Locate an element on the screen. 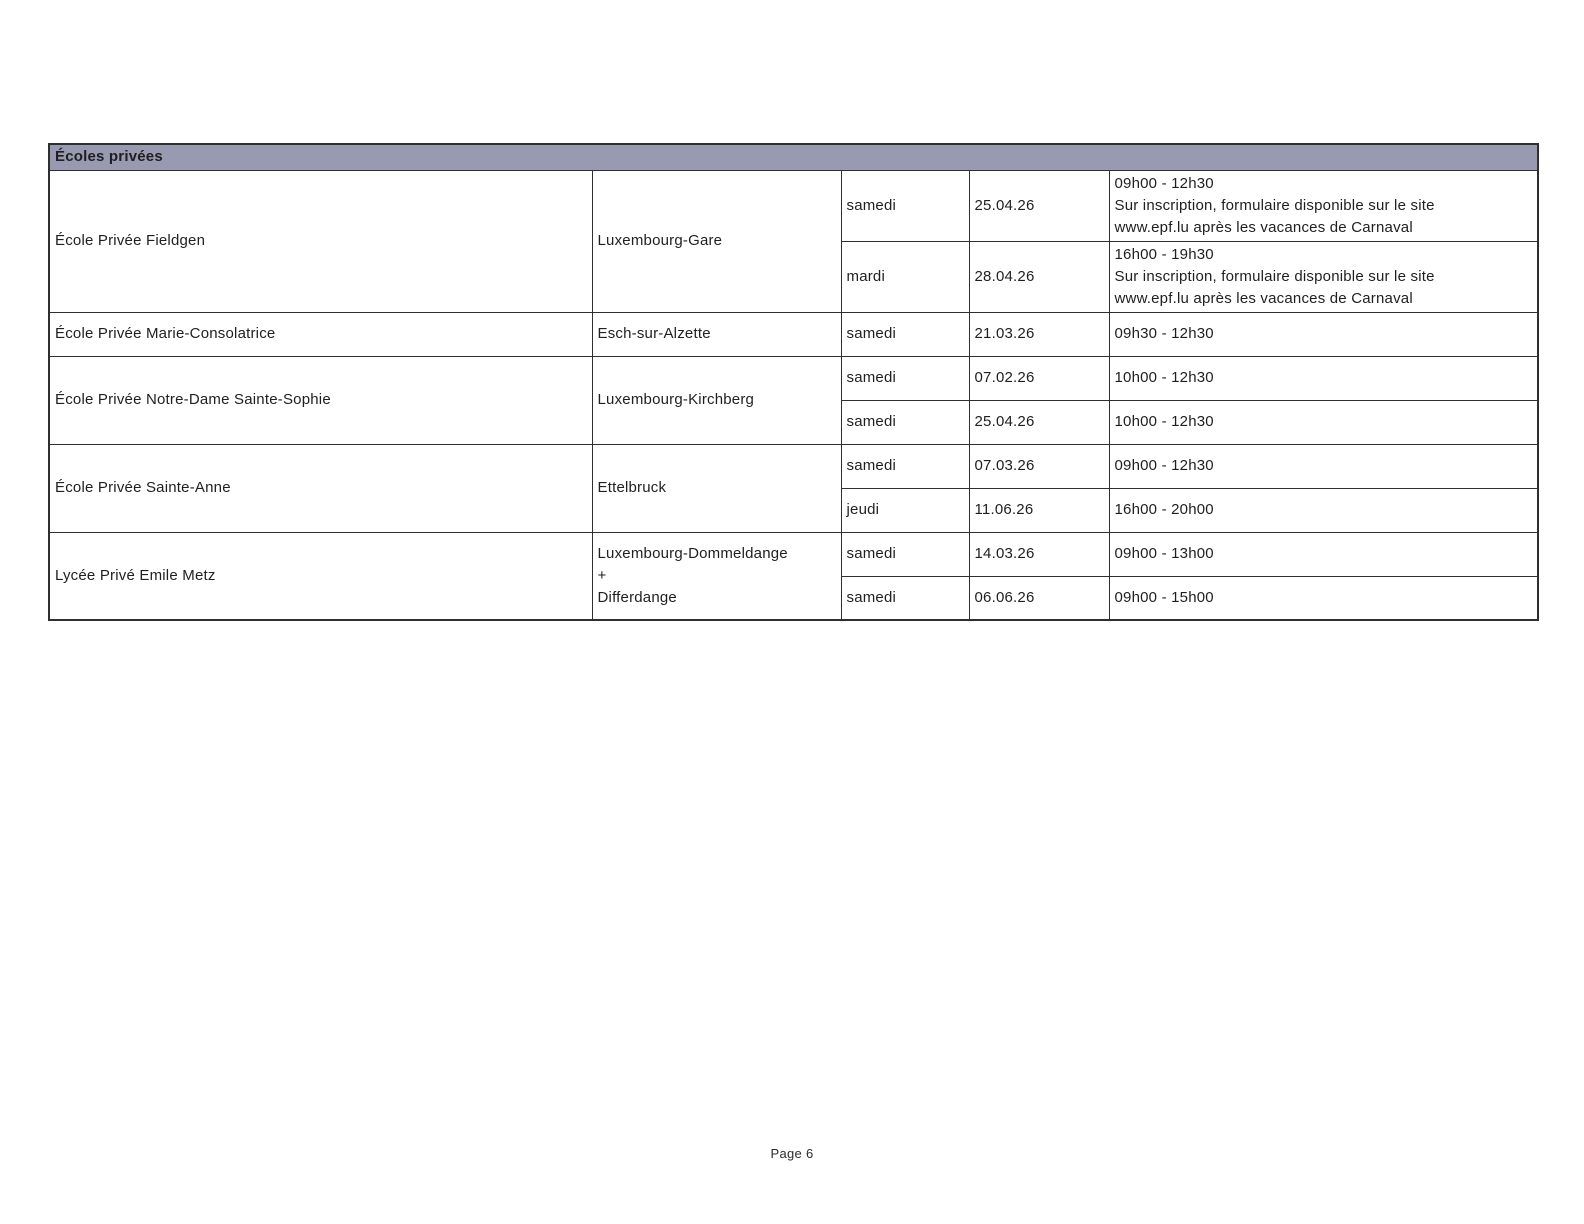  location-cell: Luxembourg-Gare is located at coordinates (716, 241).